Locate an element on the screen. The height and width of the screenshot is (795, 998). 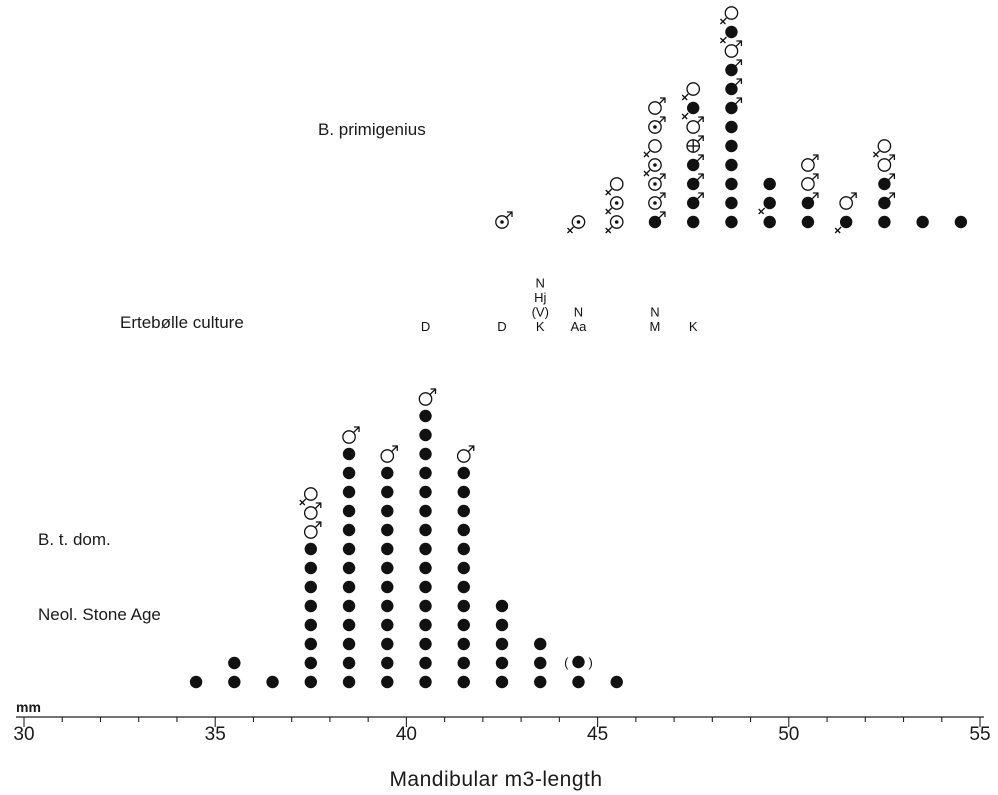
site-label: D is located at coordinates (425, 326).